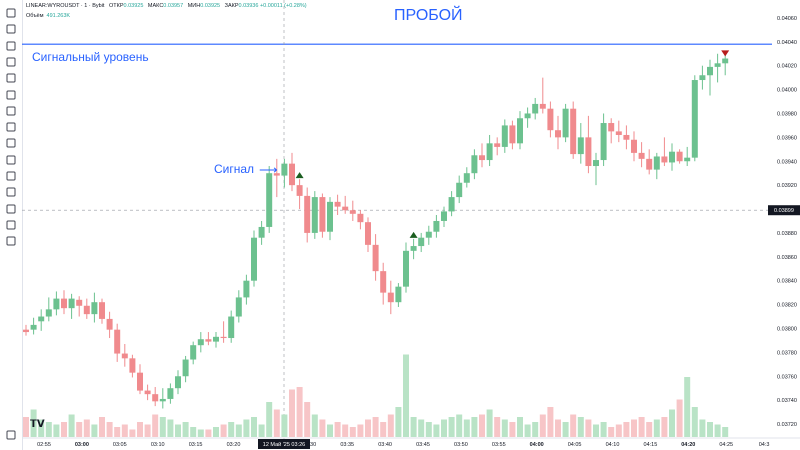 This screenshot has height=450, width=800. Describe the element at coordinates (787, 19) in the screenshot. I see `price-tick-label: 0.04060` at that location.